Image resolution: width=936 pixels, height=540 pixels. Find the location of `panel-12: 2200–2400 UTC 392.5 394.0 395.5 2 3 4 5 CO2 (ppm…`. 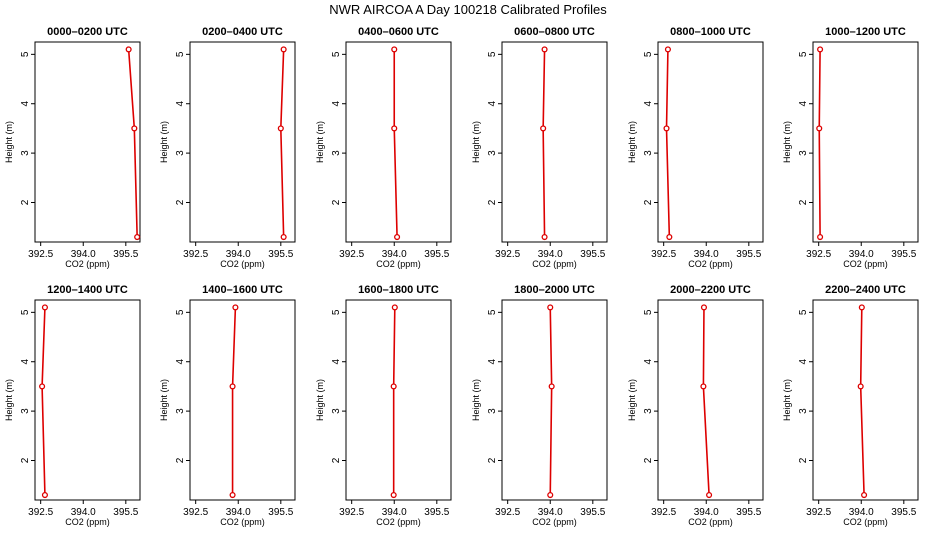

panel-12: 2200–2400 UTC 392.5 394.0 395.5 2 3 4 5 CO2 (ppm… is located at coordinates (850, 405).